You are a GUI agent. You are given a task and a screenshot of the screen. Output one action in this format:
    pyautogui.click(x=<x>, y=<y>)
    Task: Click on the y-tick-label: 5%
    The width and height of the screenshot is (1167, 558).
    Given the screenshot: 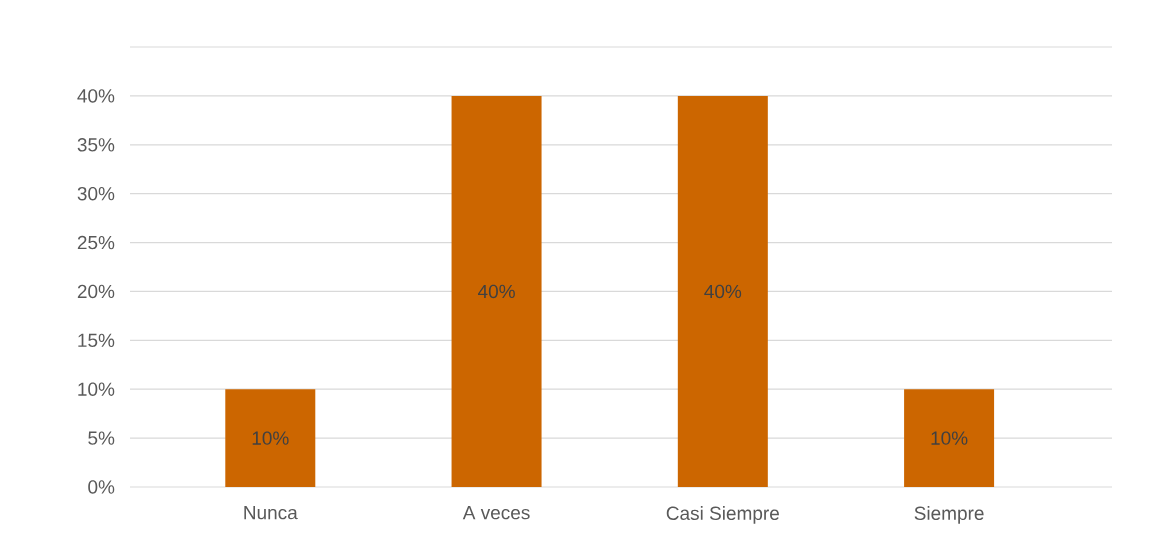 What is the action you would take?
    pyautogui.click(x=101, y=438)
    